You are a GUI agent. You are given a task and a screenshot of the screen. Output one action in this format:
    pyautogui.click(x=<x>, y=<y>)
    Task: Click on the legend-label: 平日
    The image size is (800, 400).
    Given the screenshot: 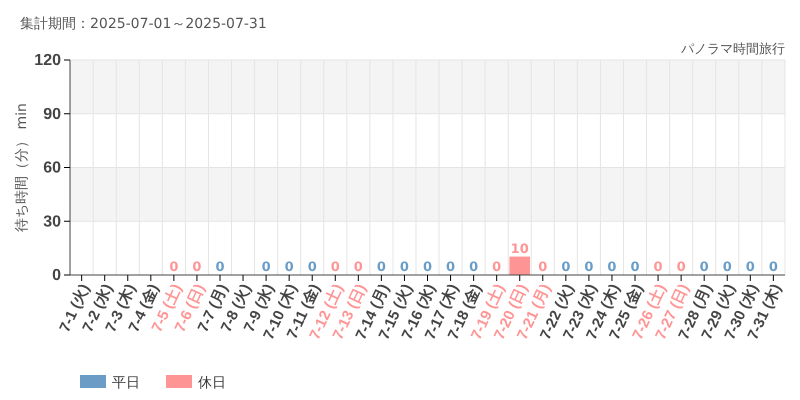 What is the action you would take?
    pyautogui.click(x=126, y=383)
    